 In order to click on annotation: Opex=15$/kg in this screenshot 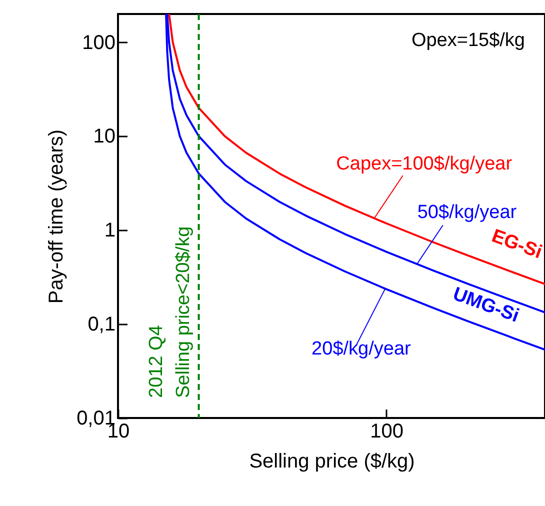, I will do `click(468, 40)`.